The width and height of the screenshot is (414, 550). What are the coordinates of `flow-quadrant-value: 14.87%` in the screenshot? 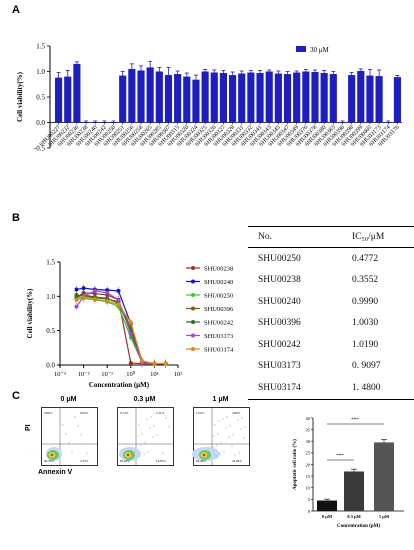 It's located at (161, 461).